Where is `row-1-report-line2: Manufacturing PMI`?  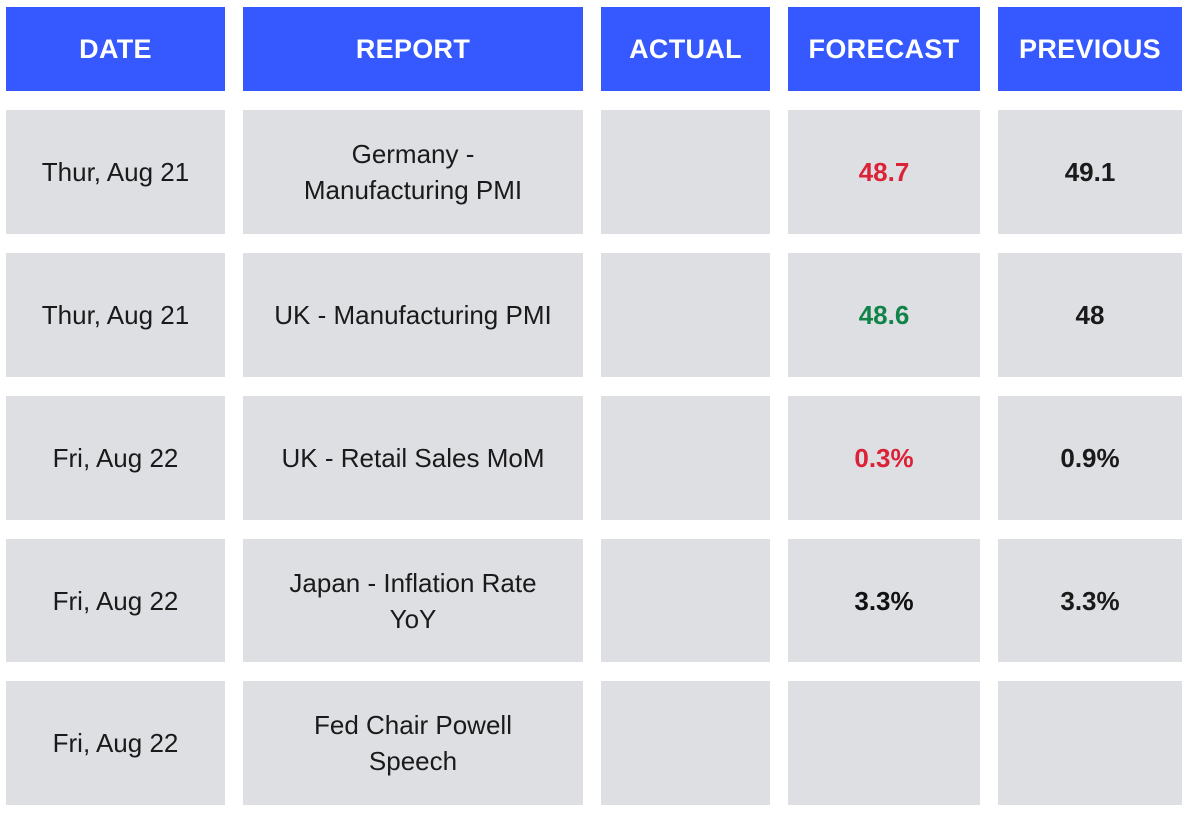 row-1-report-line2: Manufacturing PMI is located at coordinates (413, 190).